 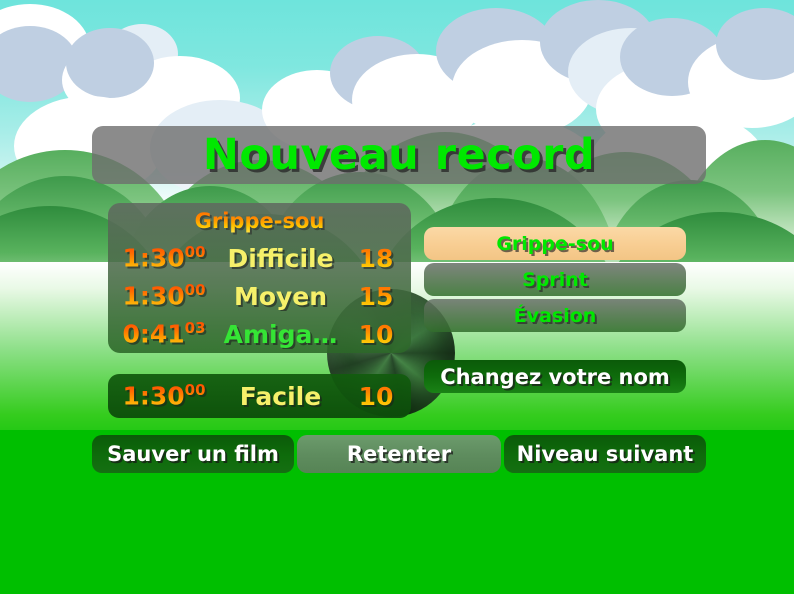 I want to click on table-row: 1:3000 Difficile 18, so click(x=259, y=258).